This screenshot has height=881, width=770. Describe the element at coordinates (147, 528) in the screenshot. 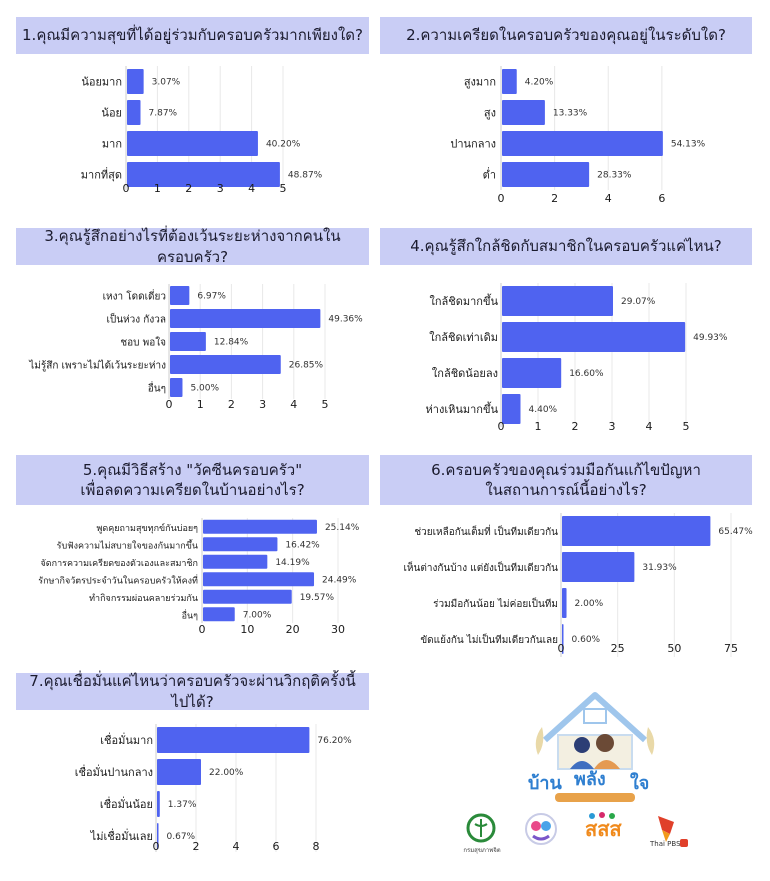

I see `category-label: พูดคุยถามสุขทุกข์กันบ่อยๆ` at that location.